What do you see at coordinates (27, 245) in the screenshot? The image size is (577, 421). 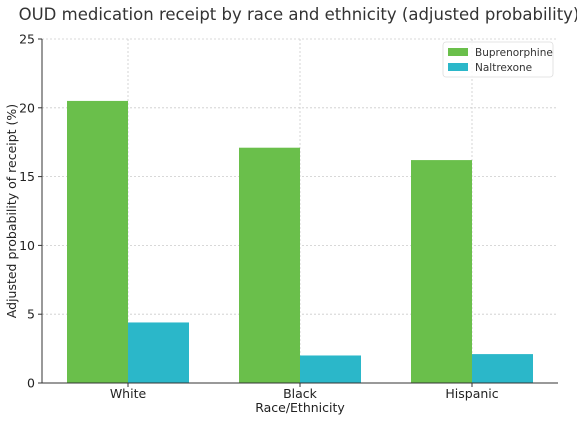 I see `y-tick-label: 10` at bounding box center [27, 245].